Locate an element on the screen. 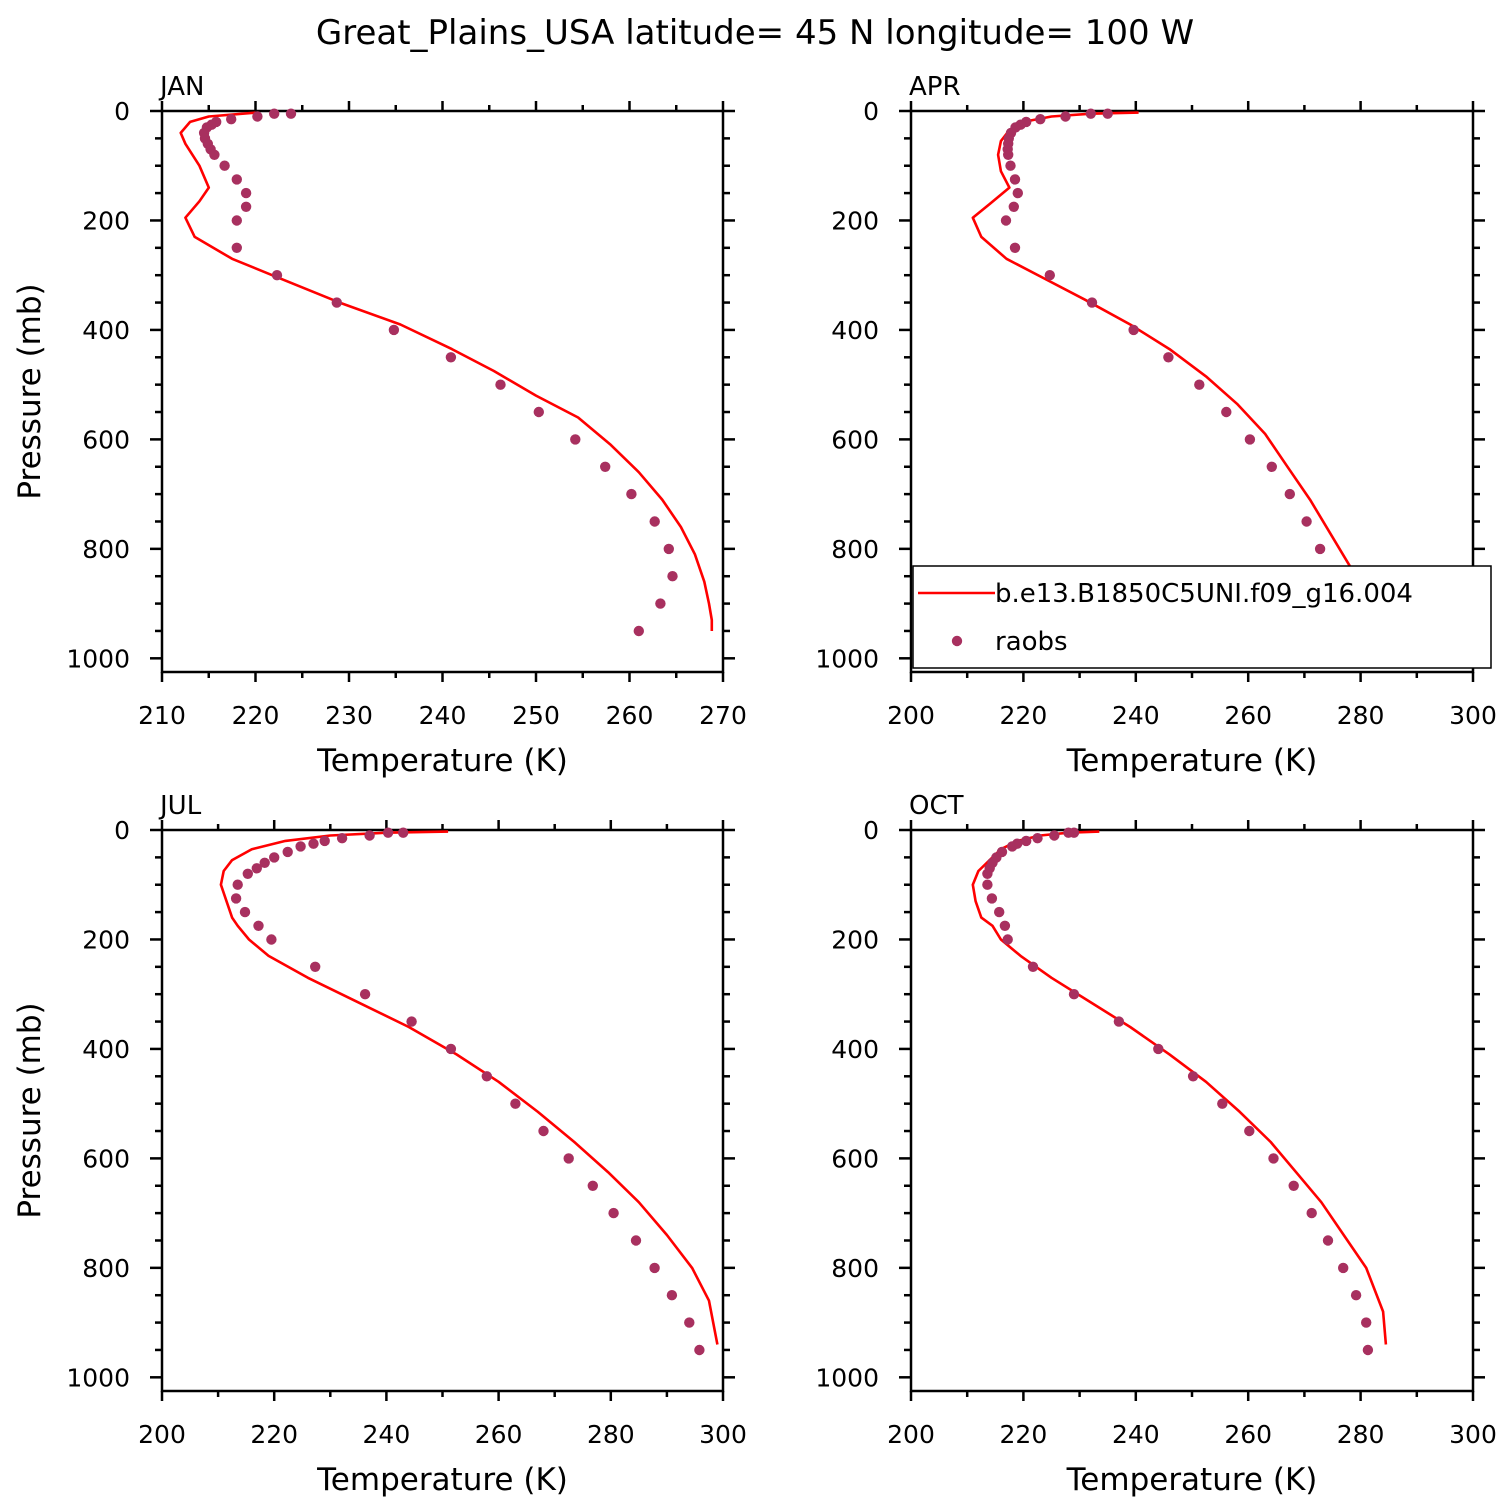 This screenshot has height=1510, width=1510. panel-label: JUL is located at coordinates (180, 806).